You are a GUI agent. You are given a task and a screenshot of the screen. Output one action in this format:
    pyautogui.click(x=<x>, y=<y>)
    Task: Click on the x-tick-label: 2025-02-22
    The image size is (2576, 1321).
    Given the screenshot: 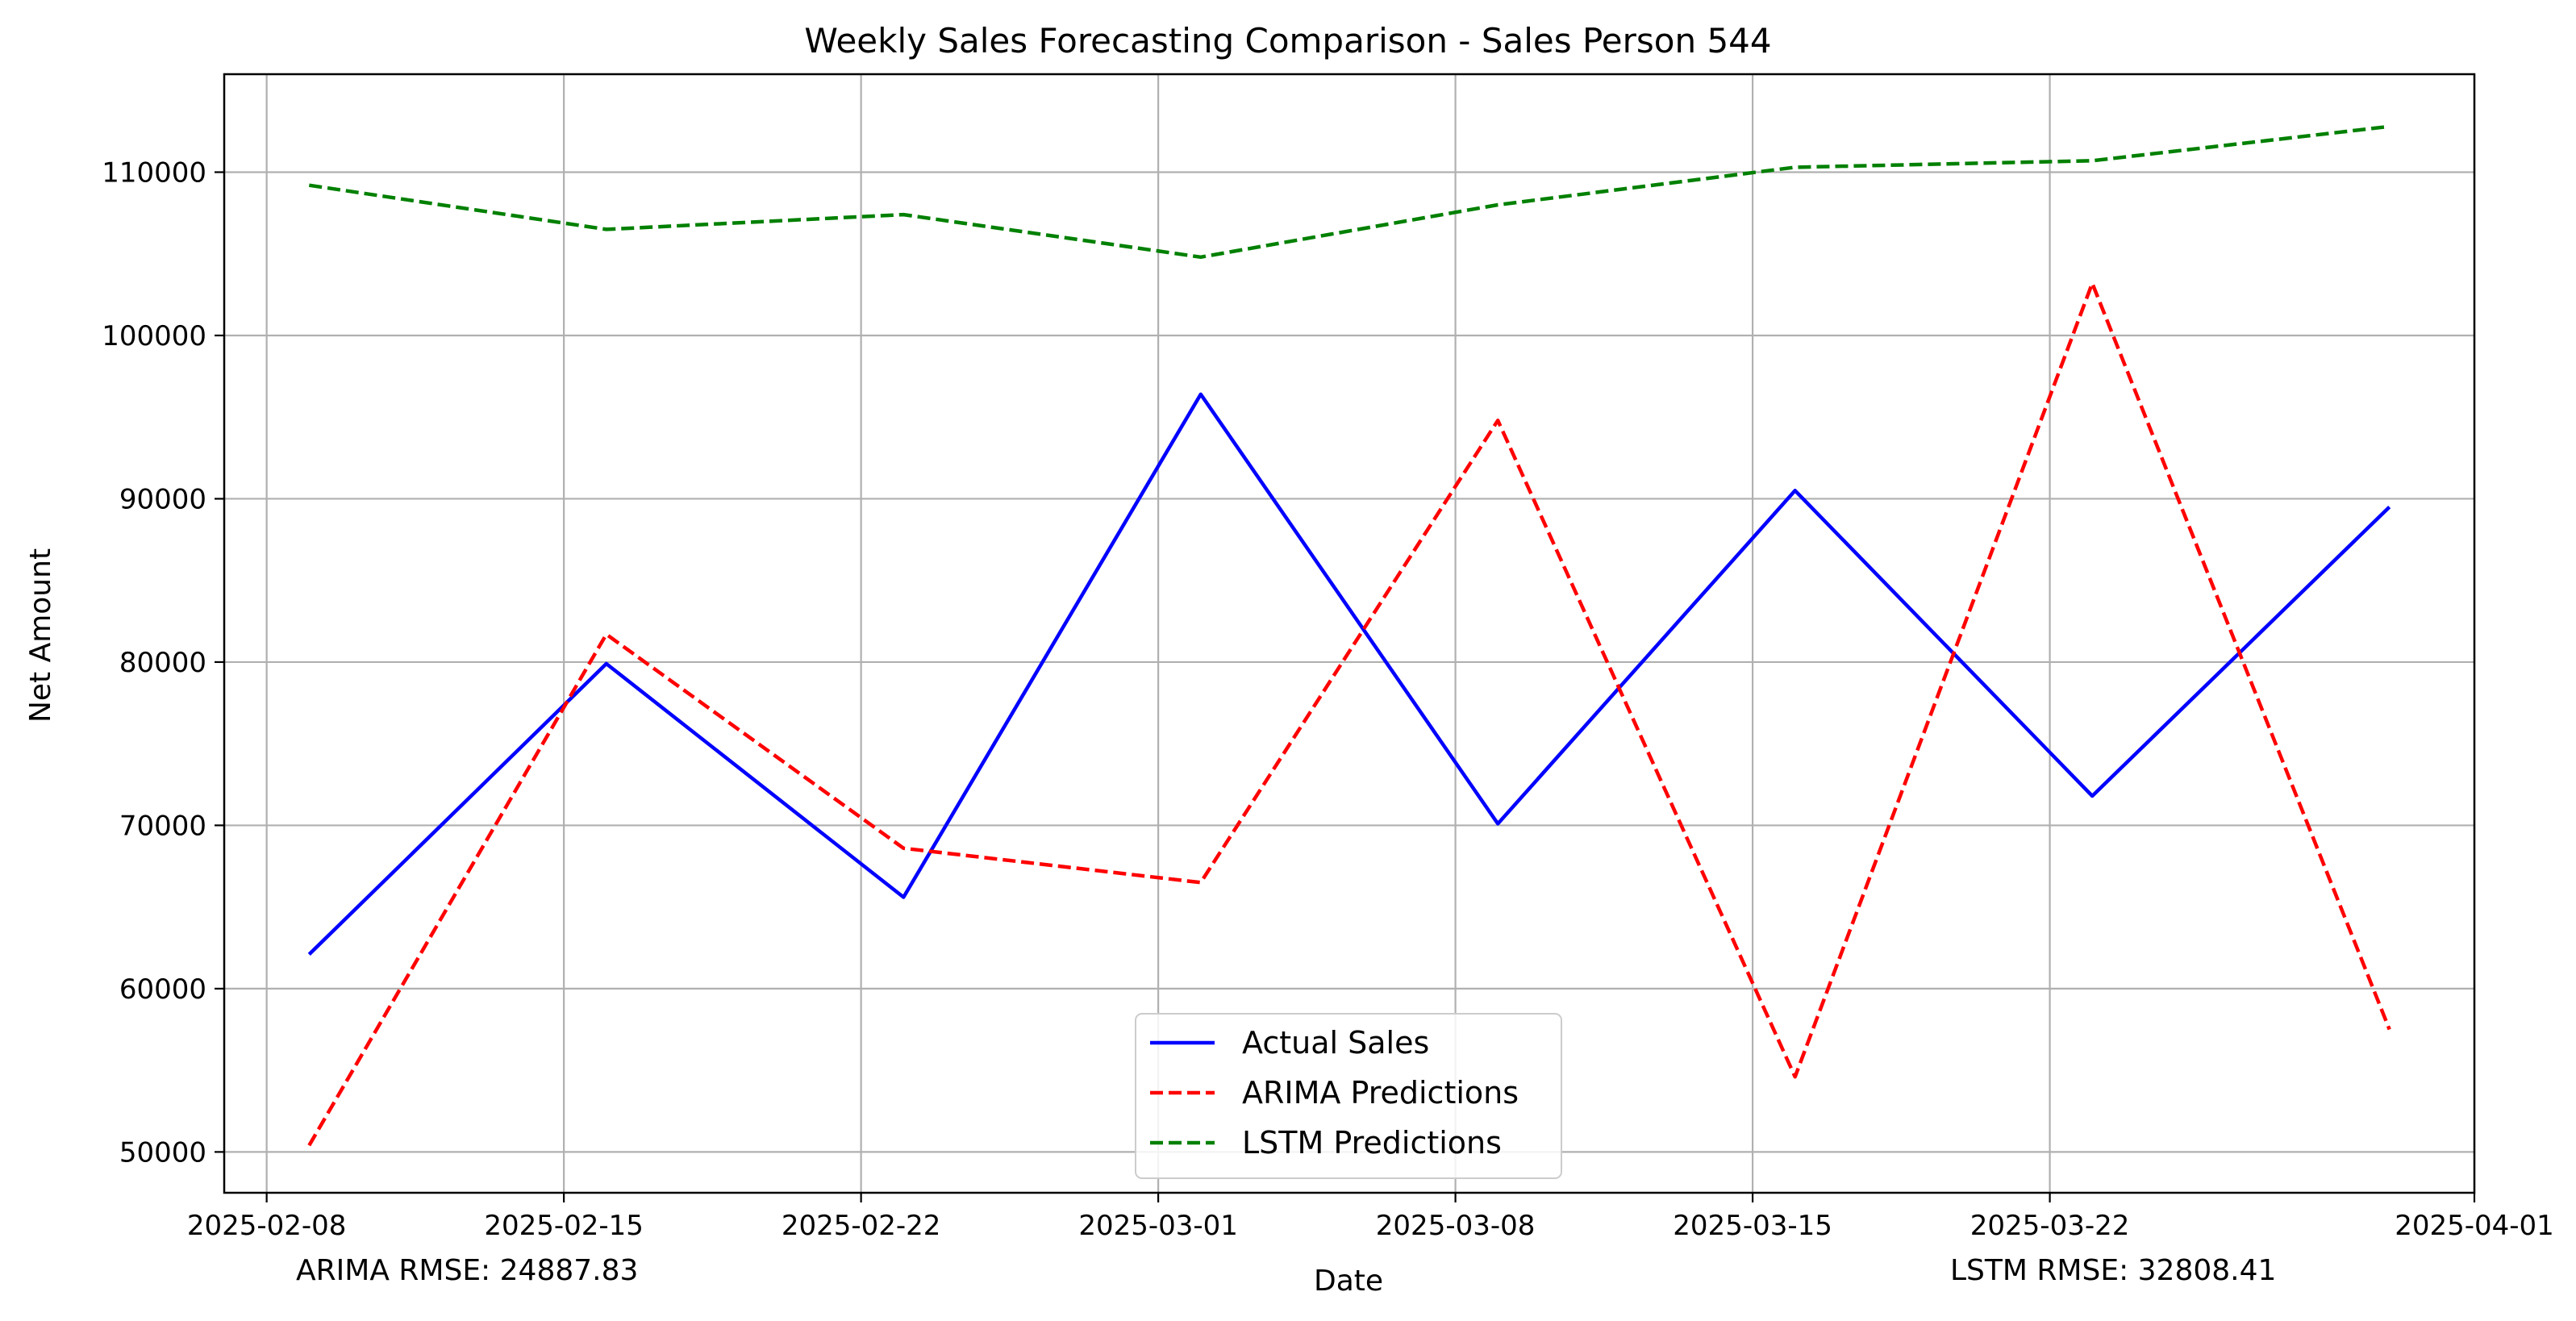 What is the action you would take?
    pyautogui.click(x=861, y=1226)
    